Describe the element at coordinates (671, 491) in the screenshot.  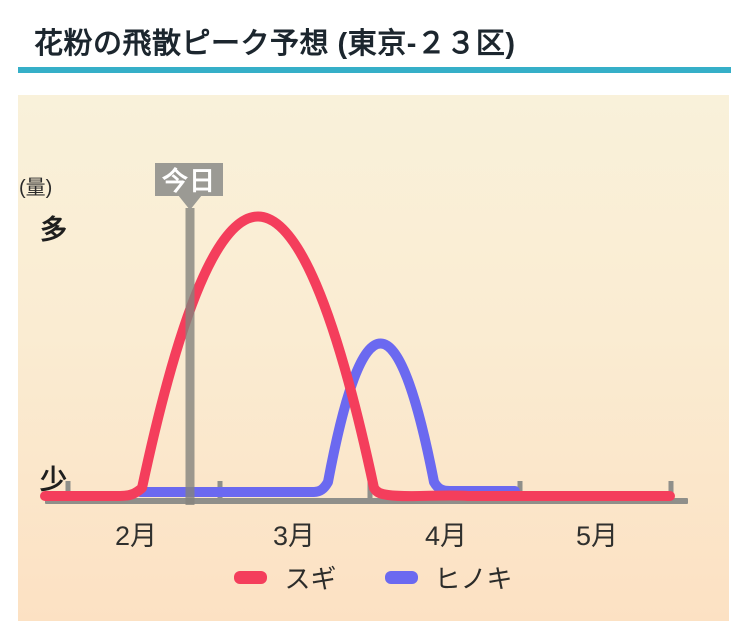
I see `axis-tick` at that location.